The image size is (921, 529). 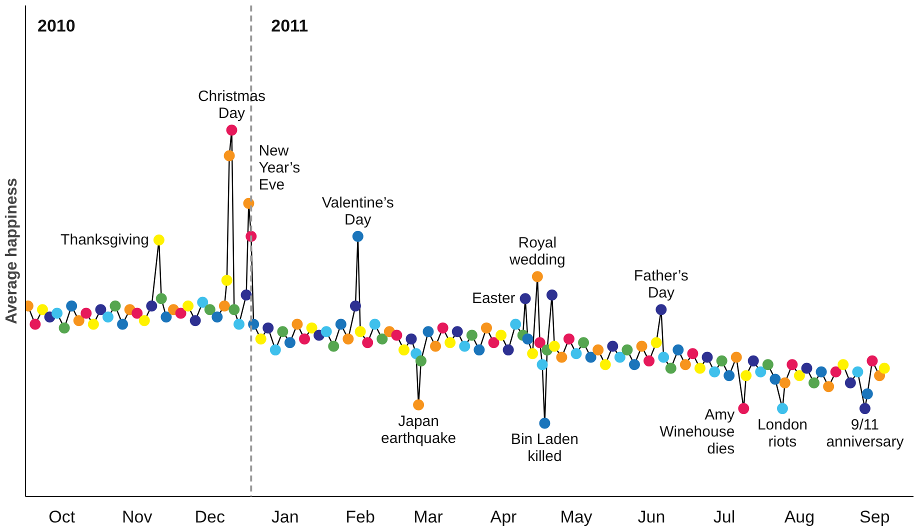 I want to click on annotation: 9/11 anniversary, so click(x=865, y=433).